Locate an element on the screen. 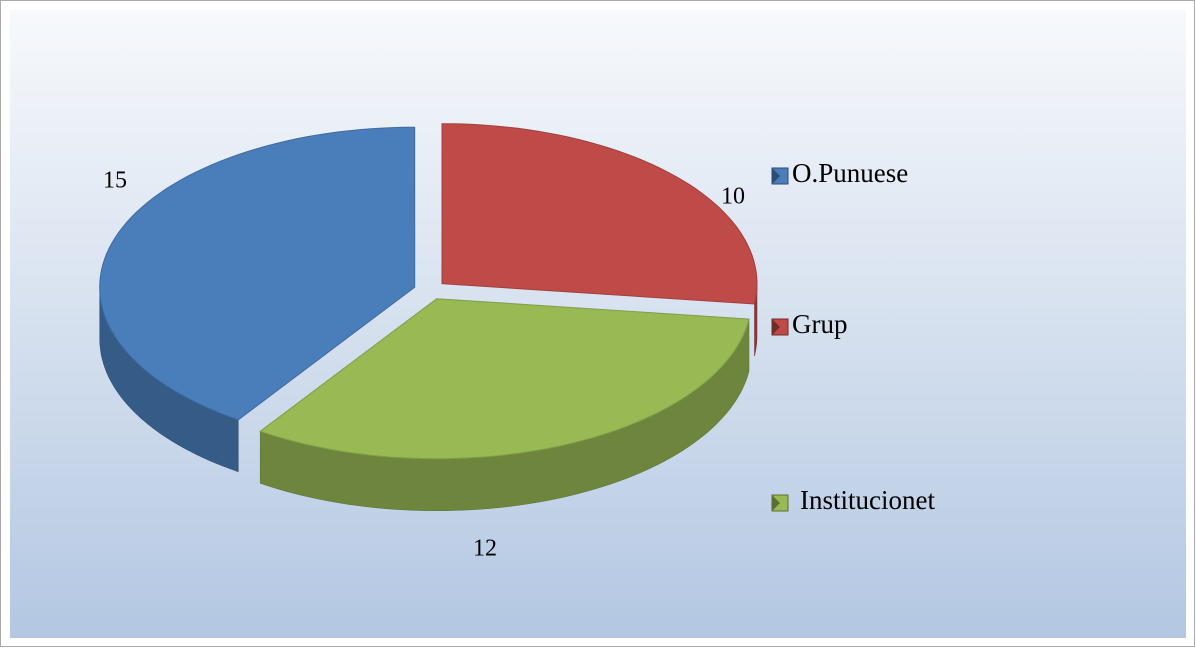 The image size is (1196, 648). data-label: 10 is located at coordinates (733, 197).